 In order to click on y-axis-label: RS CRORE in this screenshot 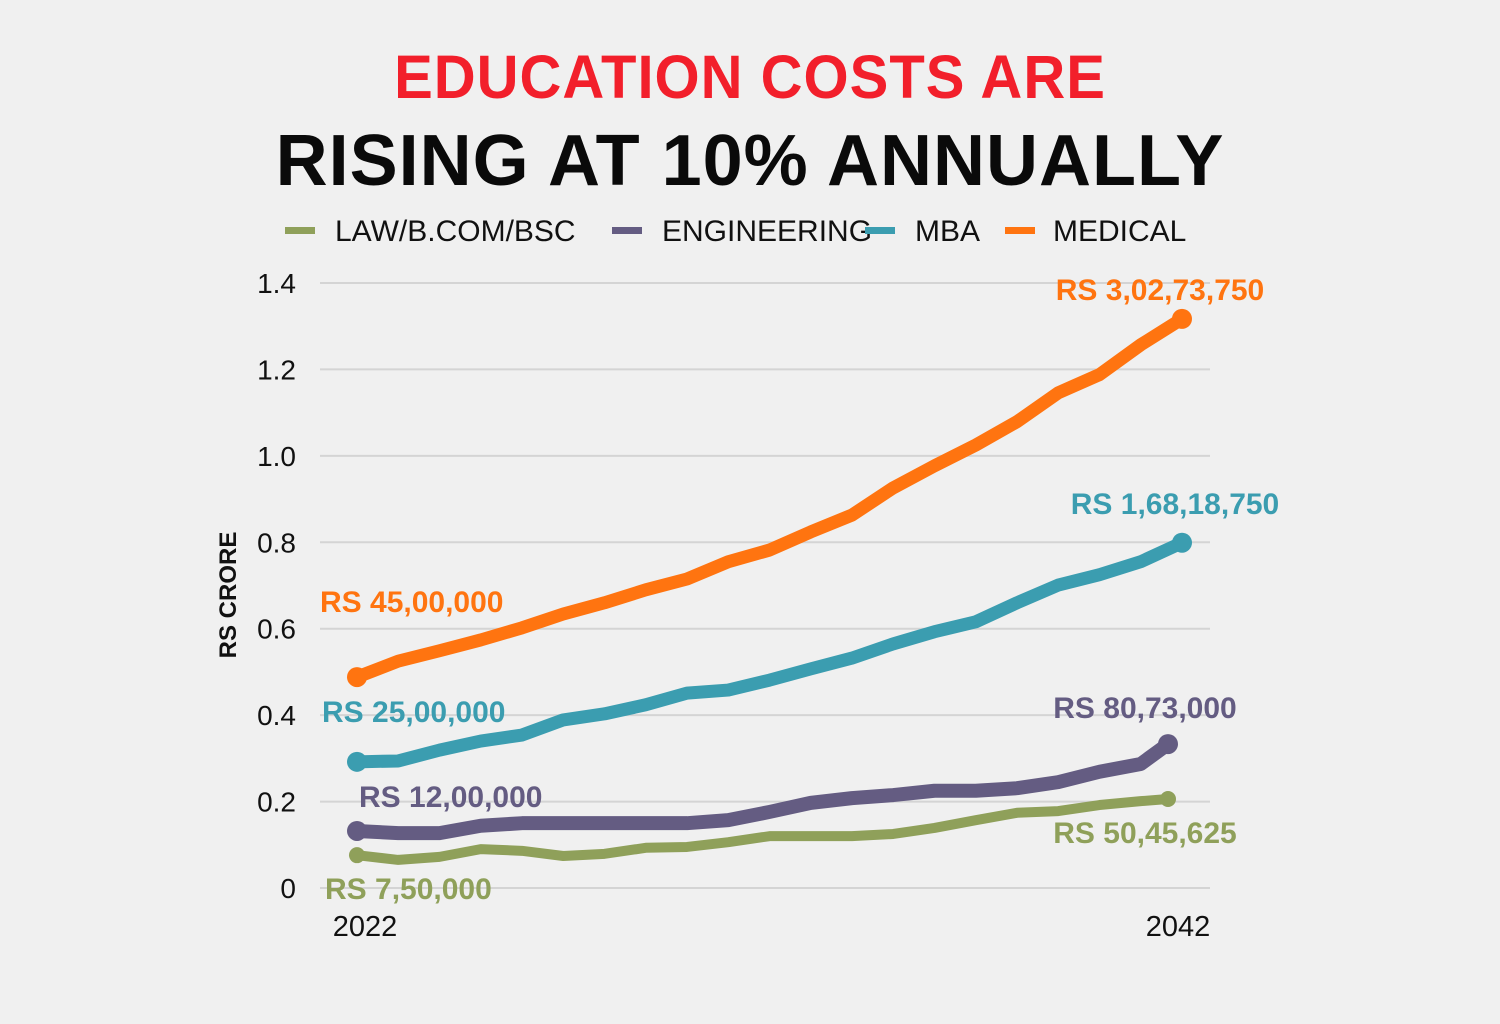, I will do `click(228, 595)`.